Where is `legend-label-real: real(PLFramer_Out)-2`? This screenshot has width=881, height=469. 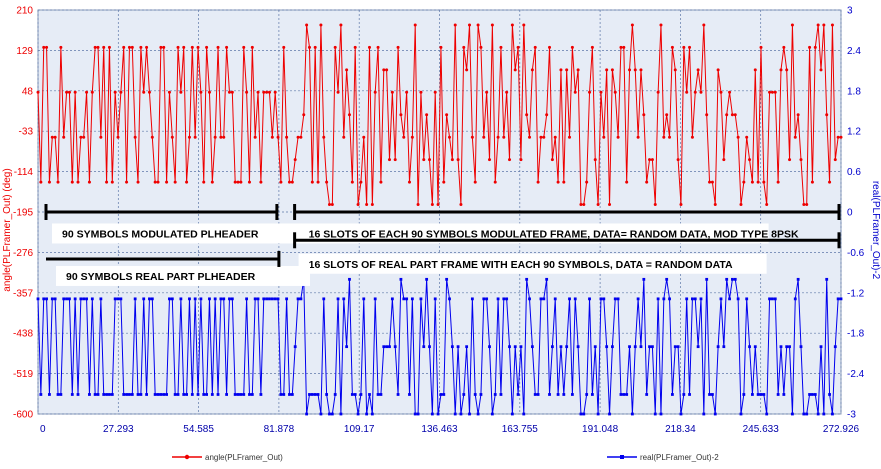 legend-label-real: real(PLFramer_Out)-2 is located at coordinates (679, 457).